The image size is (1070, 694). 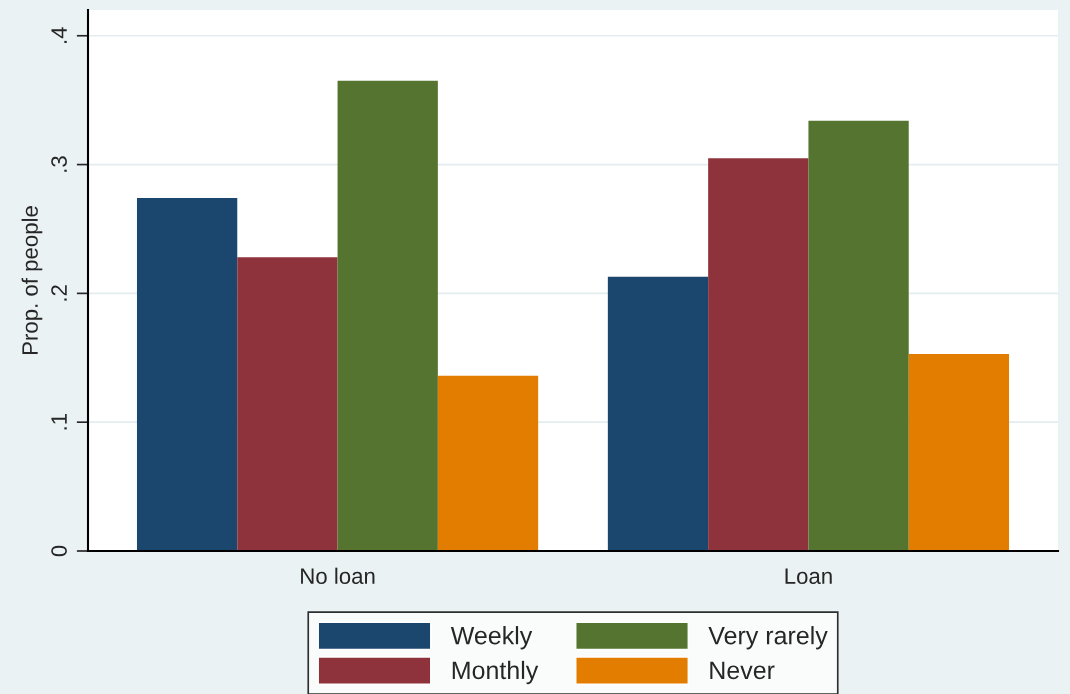 What do you see at coordinates (59, 551) in the screenshot?
I see `y-tick-label: 0` at bounding box center [59, 551].